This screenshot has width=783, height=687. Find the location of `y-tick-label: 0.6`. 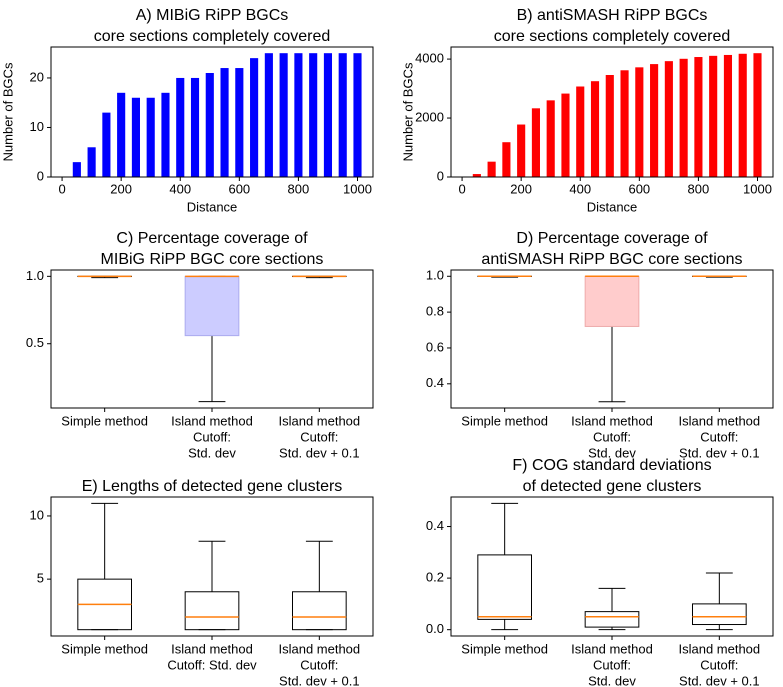

y-tick-label: 0.6 is located at coordinates (435, 346).